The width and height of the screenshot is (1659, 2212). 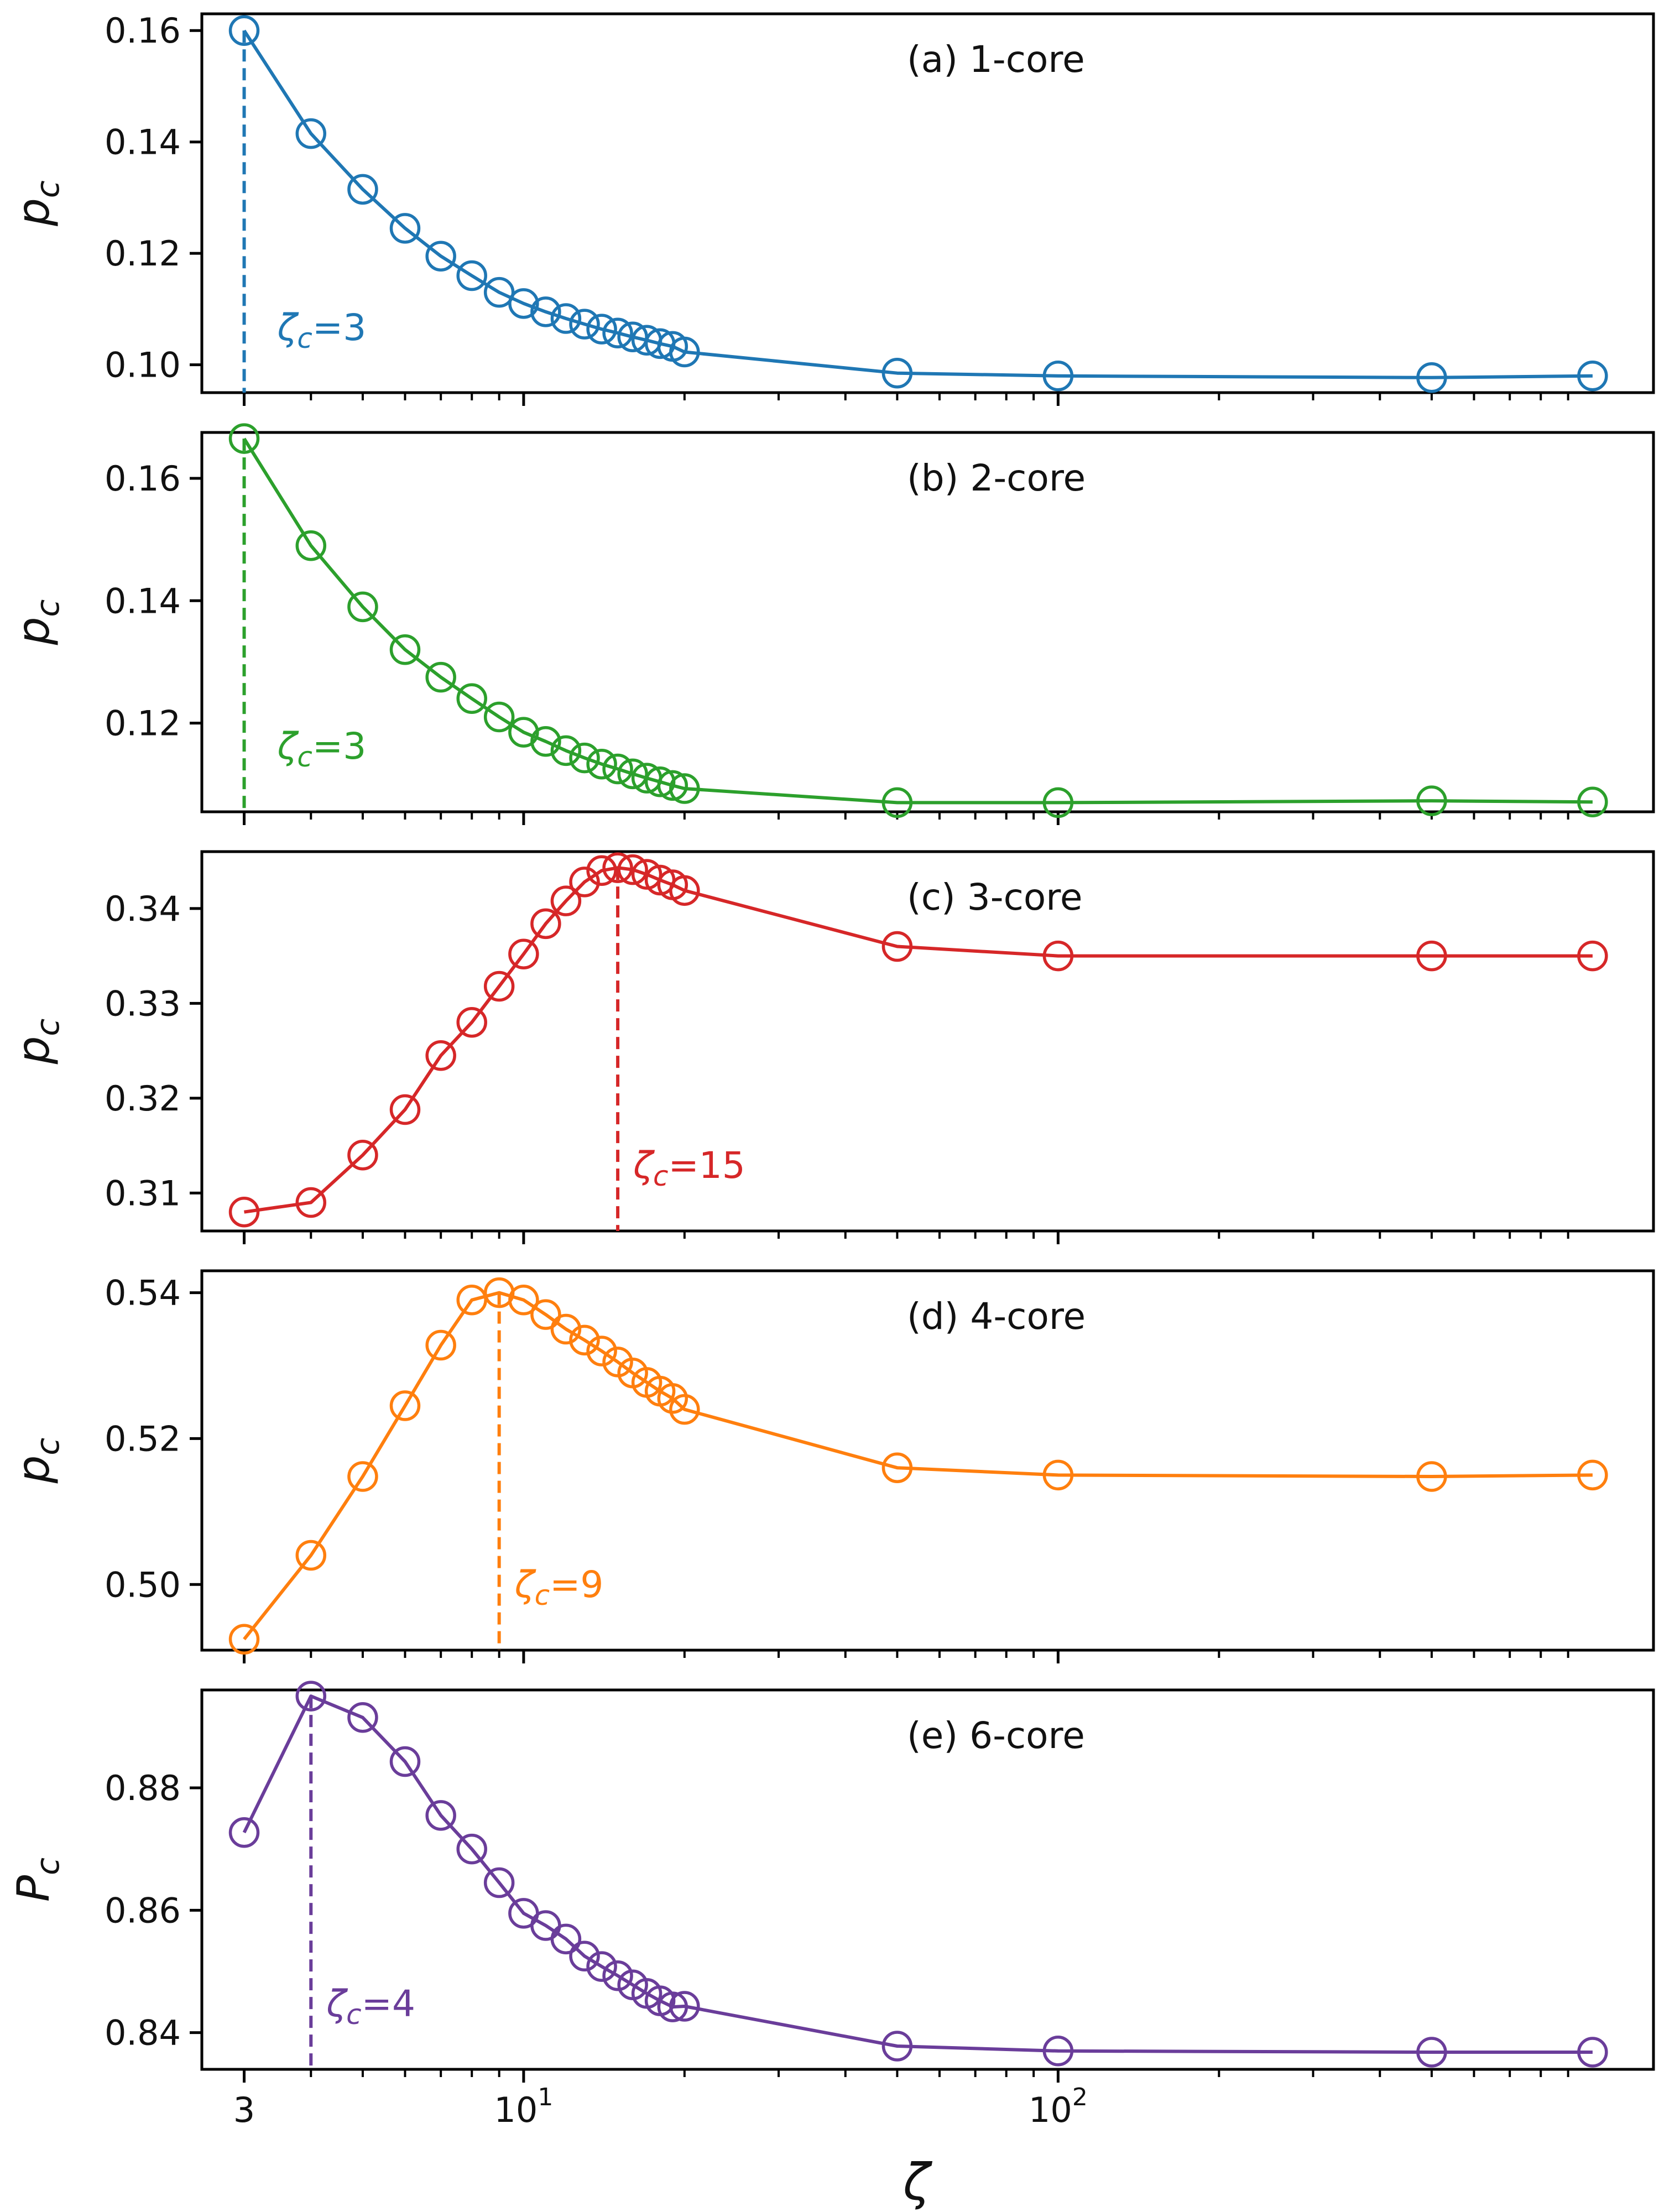 I want to click on x-tick-label: 10², so click(x=1058, y=2106).